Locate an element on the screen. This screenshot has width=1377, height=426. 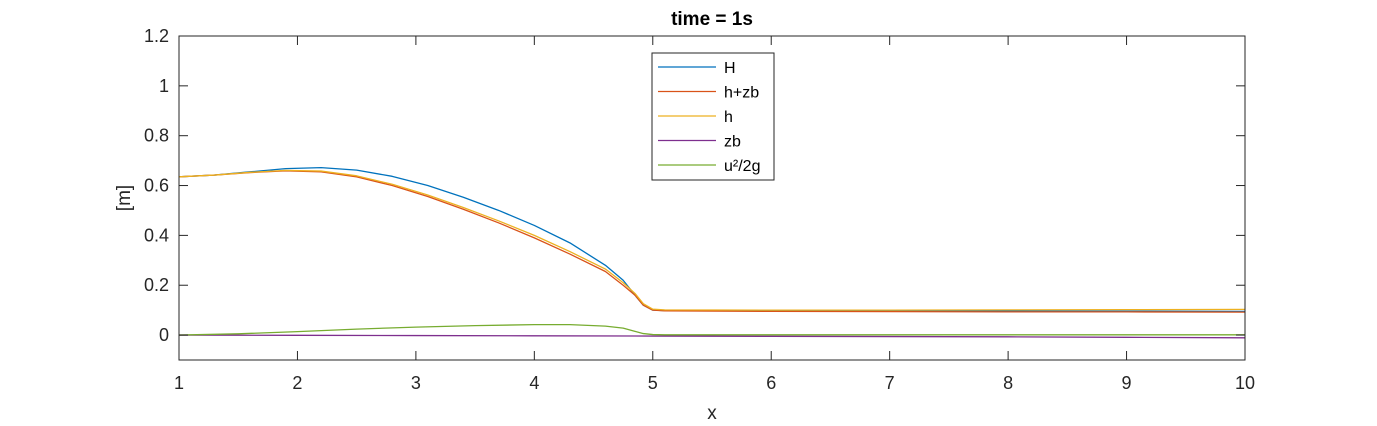
x-tick-label: 9 is located at coordinates (1127, 383).